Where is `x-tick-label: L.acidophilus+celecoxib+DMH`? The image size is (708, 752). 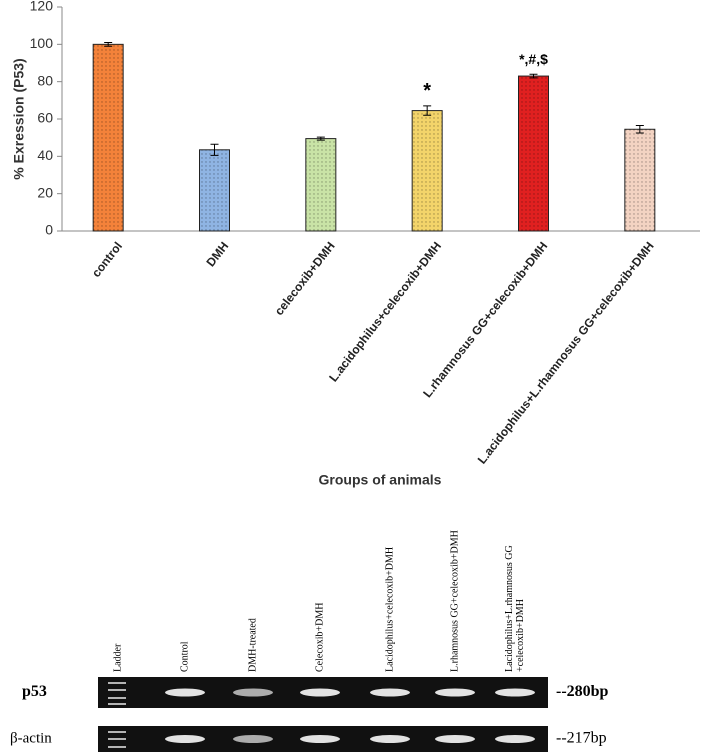
x-tick-label: L.acidophilus+celecoxib+DMH is located at coordinates (385, 311).